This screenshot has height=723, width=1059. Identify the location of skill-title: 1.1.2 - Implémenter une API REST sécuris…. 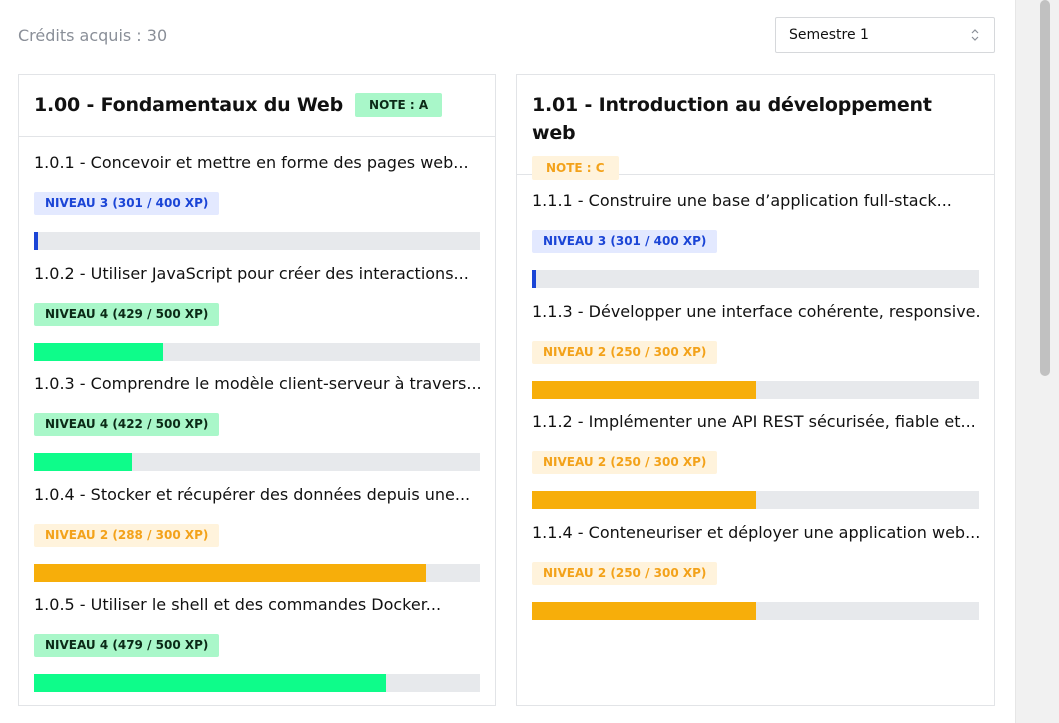
(754, 421).